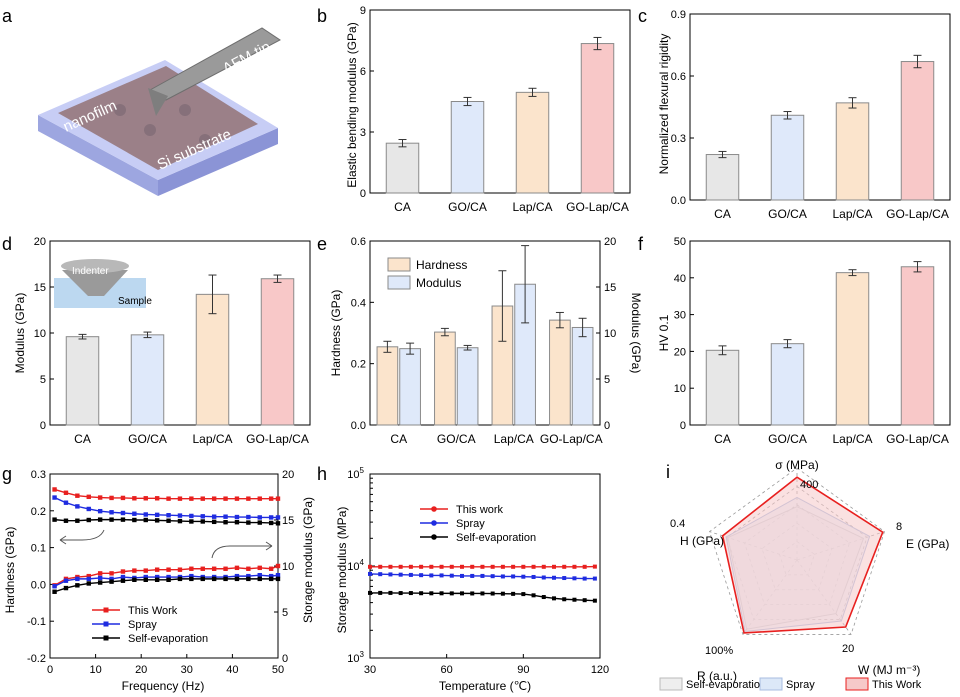 This screenshot has width=960, height=697. What do you see at coordinates (232, 670) in the screenshot?
I see `x-tick-label: 40` at bounding box center [232, 670].